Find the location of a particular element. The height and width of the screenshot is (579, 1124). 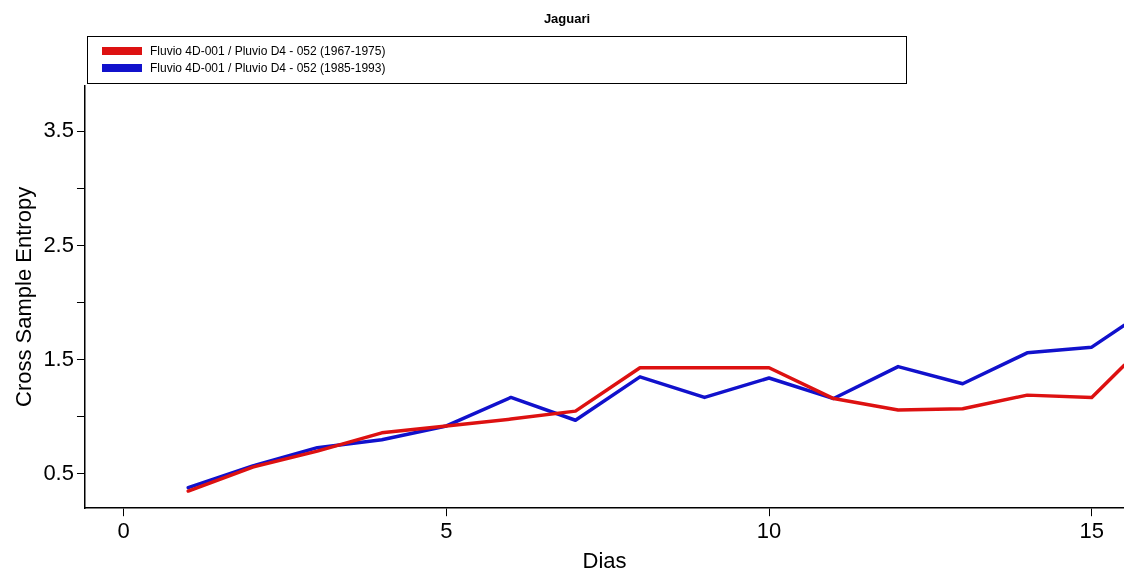

y-tick-label: 3.5 is located at coordinates (58, 130).